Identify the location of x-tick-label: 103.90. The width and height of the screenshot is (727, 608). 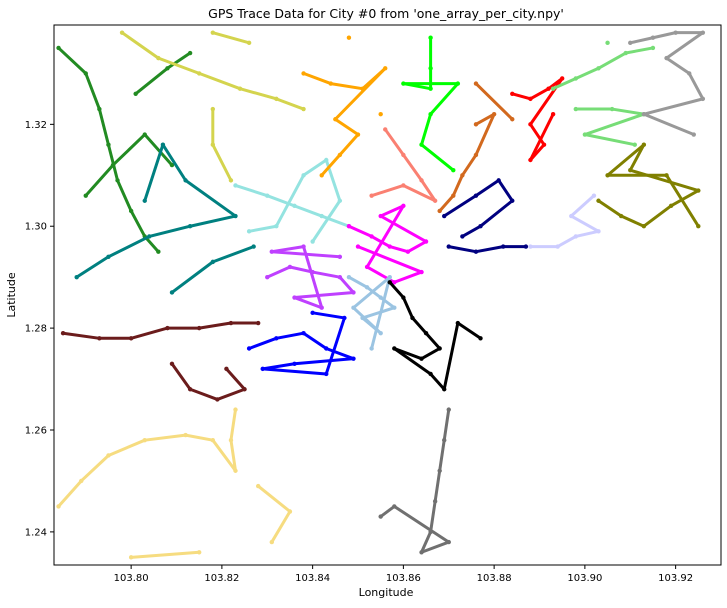
(584, 578).